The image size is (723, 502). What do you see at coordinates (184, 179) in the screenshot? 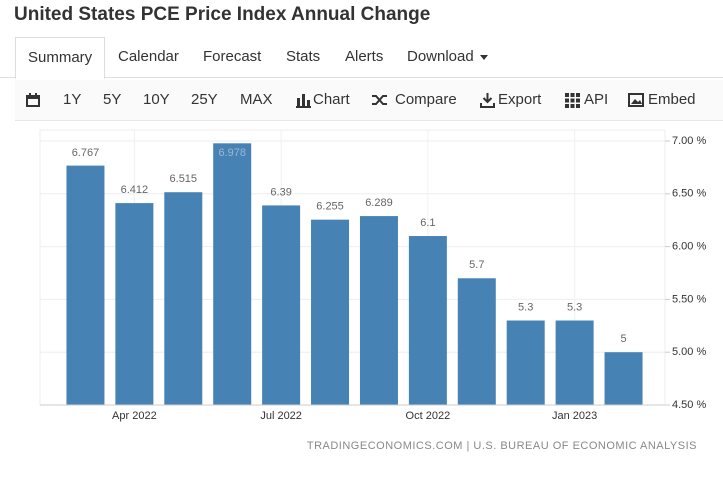
I see `data-label: 6.515` at bounding box center [184, 179].